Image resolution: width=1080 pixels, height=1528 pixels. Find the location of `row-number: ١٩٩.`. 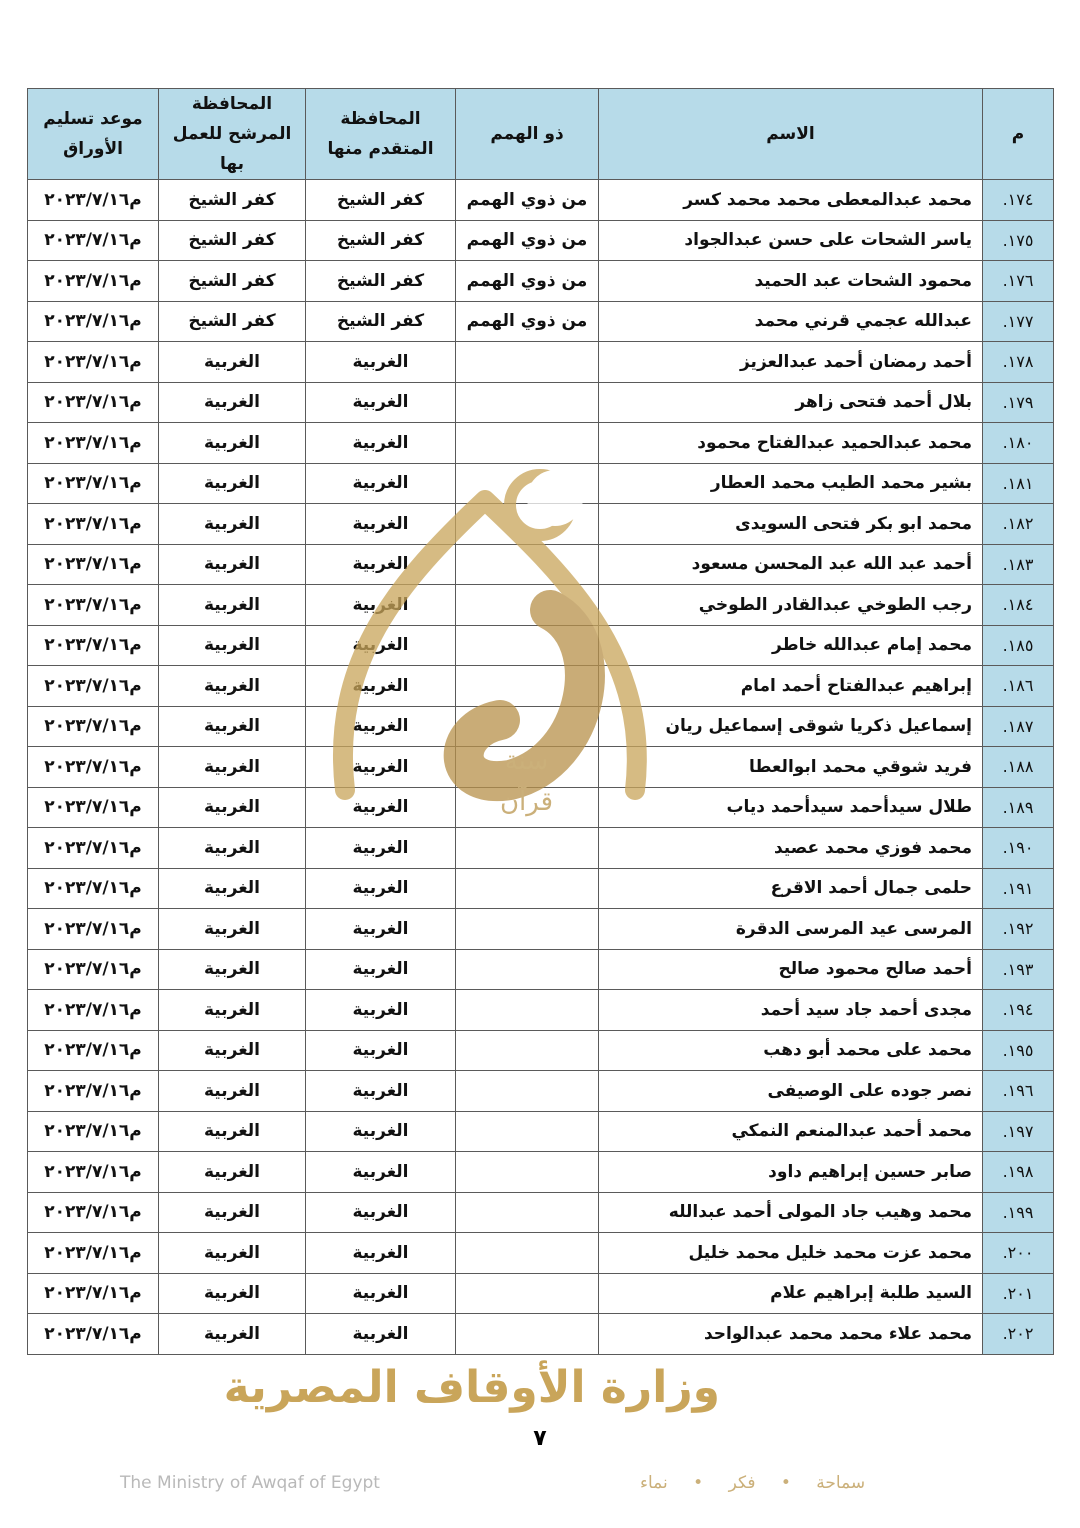

row-number: ١٩٩. is located at coordinates (1018, 1212).